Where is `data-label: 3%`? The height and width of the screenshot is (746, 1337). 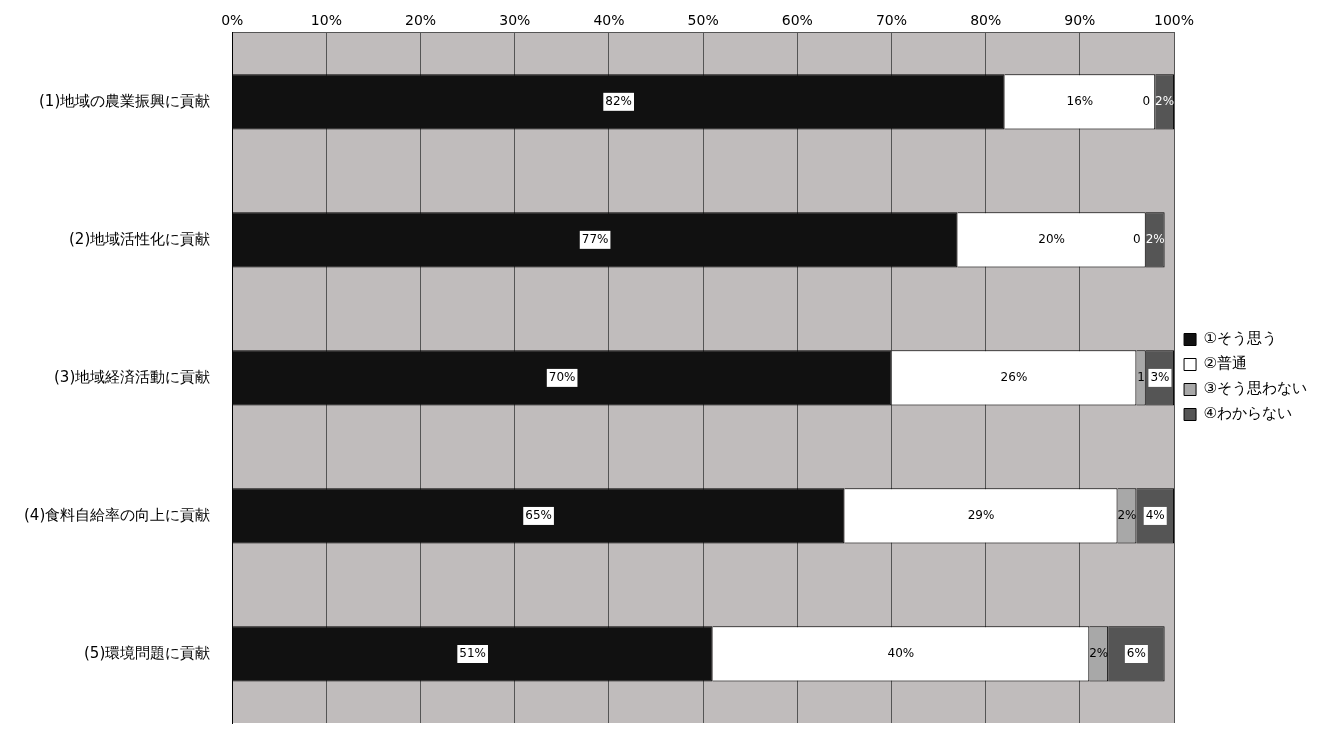 data-label: 3% is located at coordinates (1160, 377).